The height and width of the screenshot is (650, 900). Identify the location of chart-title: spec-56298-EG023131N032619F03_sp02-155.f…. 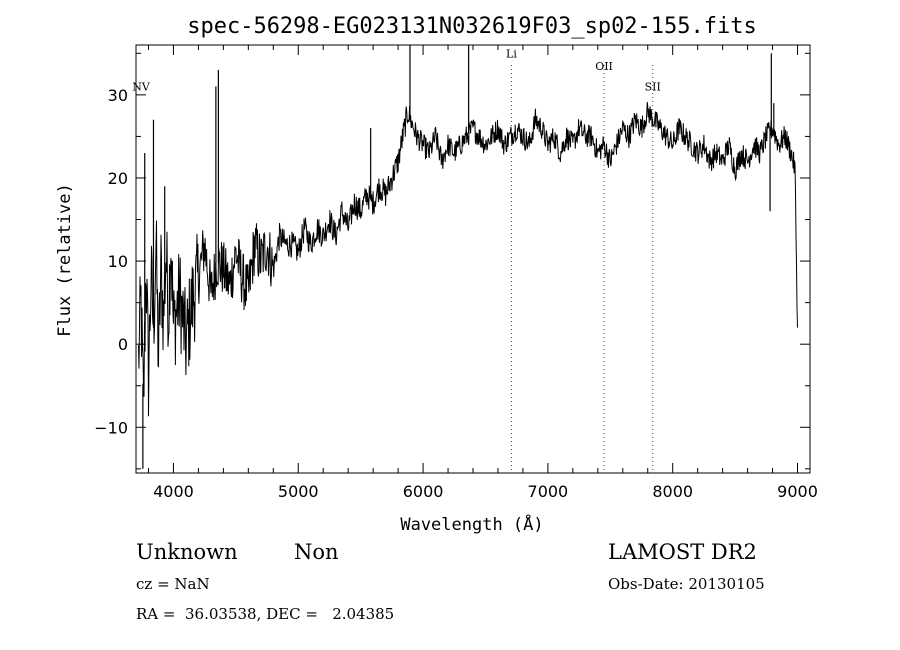
(472, 26).